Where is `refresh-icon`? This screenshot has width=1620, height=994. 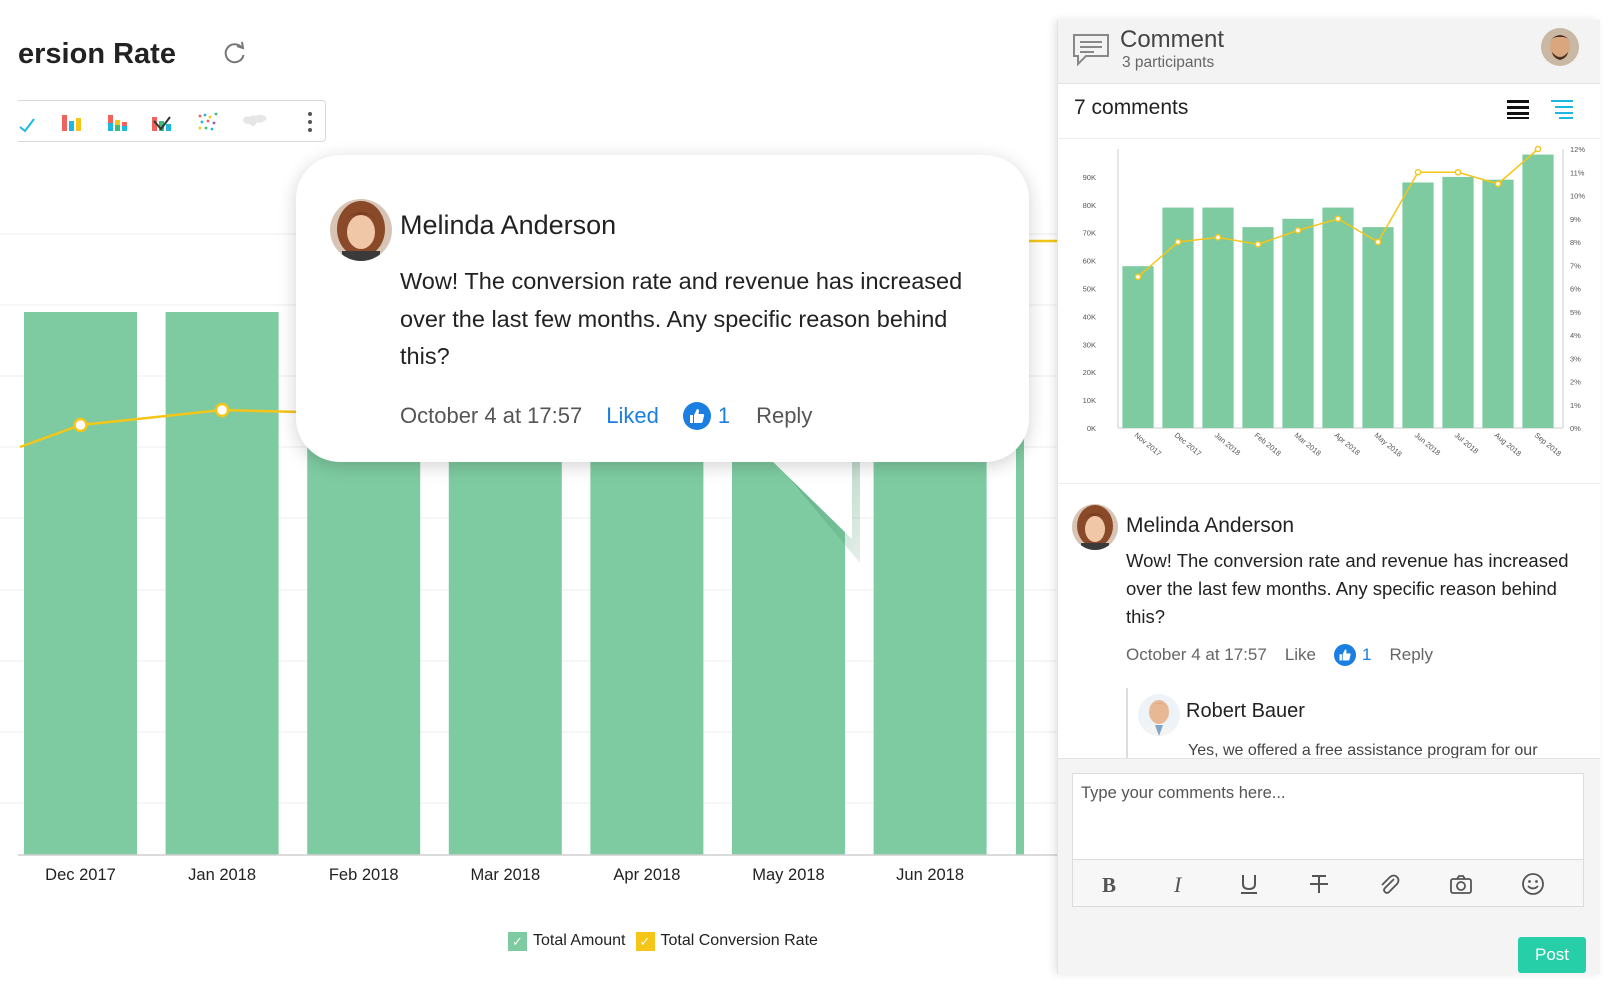 refresh-icon is located at coordinates (235, 53).